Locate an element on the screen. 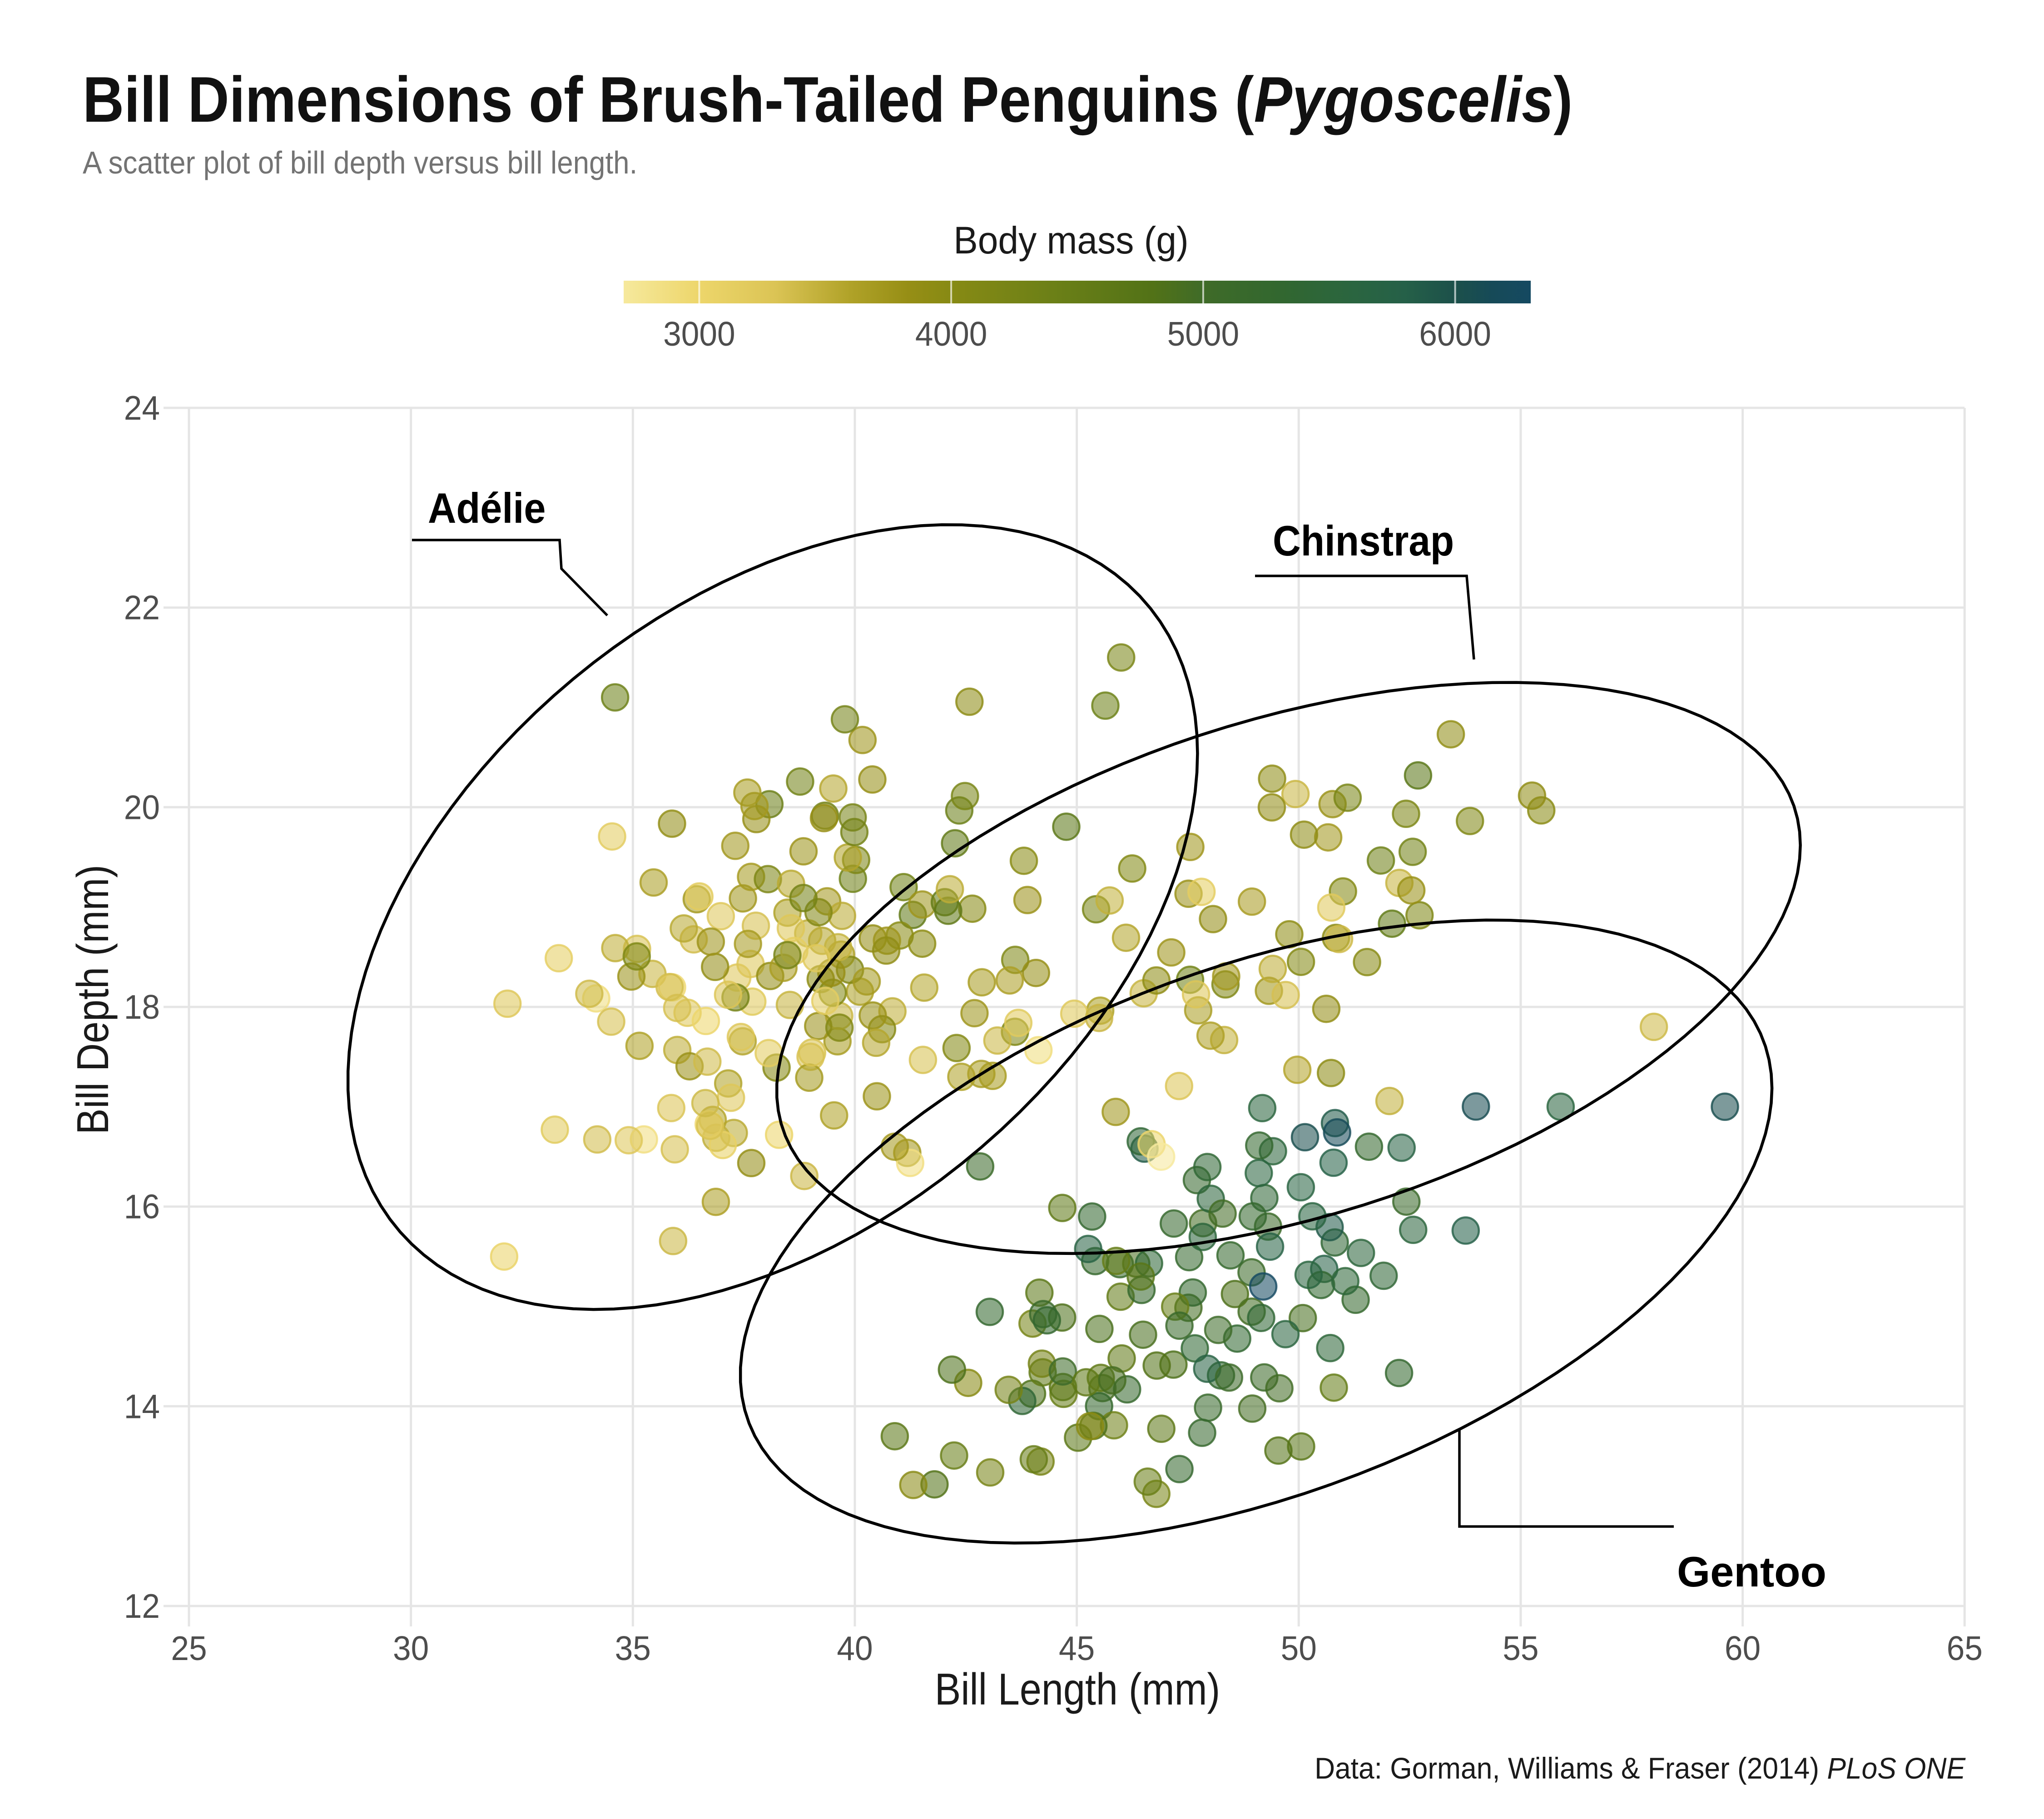 The height and width of the screenshot is (1819, 2044). svg-text: 65 is located at coordinates (1965, 1648).